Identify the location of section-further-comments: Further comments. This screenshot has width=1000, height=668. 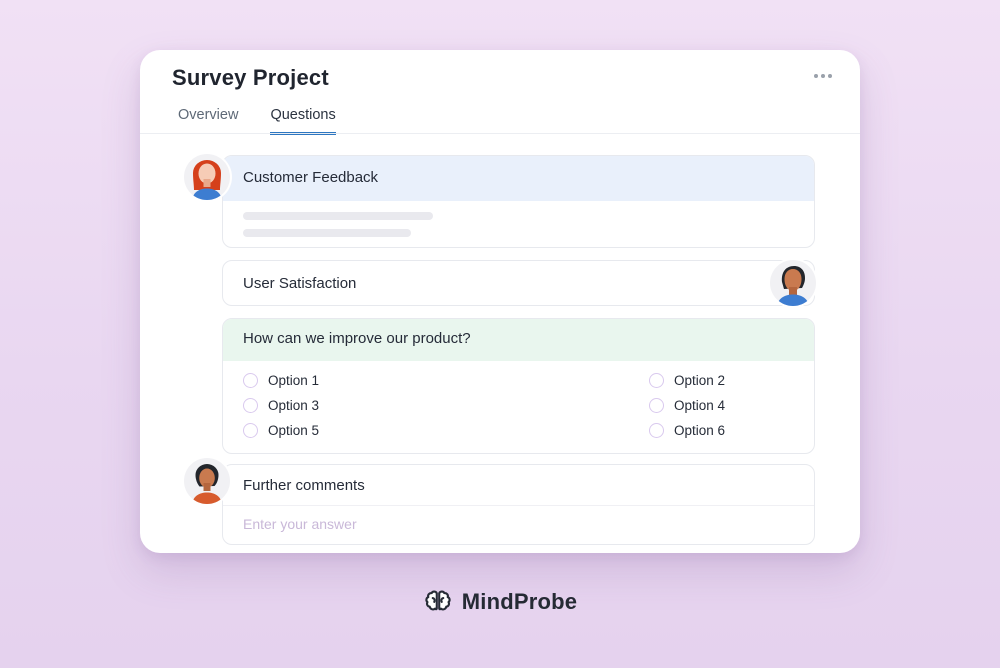
(518, 504).